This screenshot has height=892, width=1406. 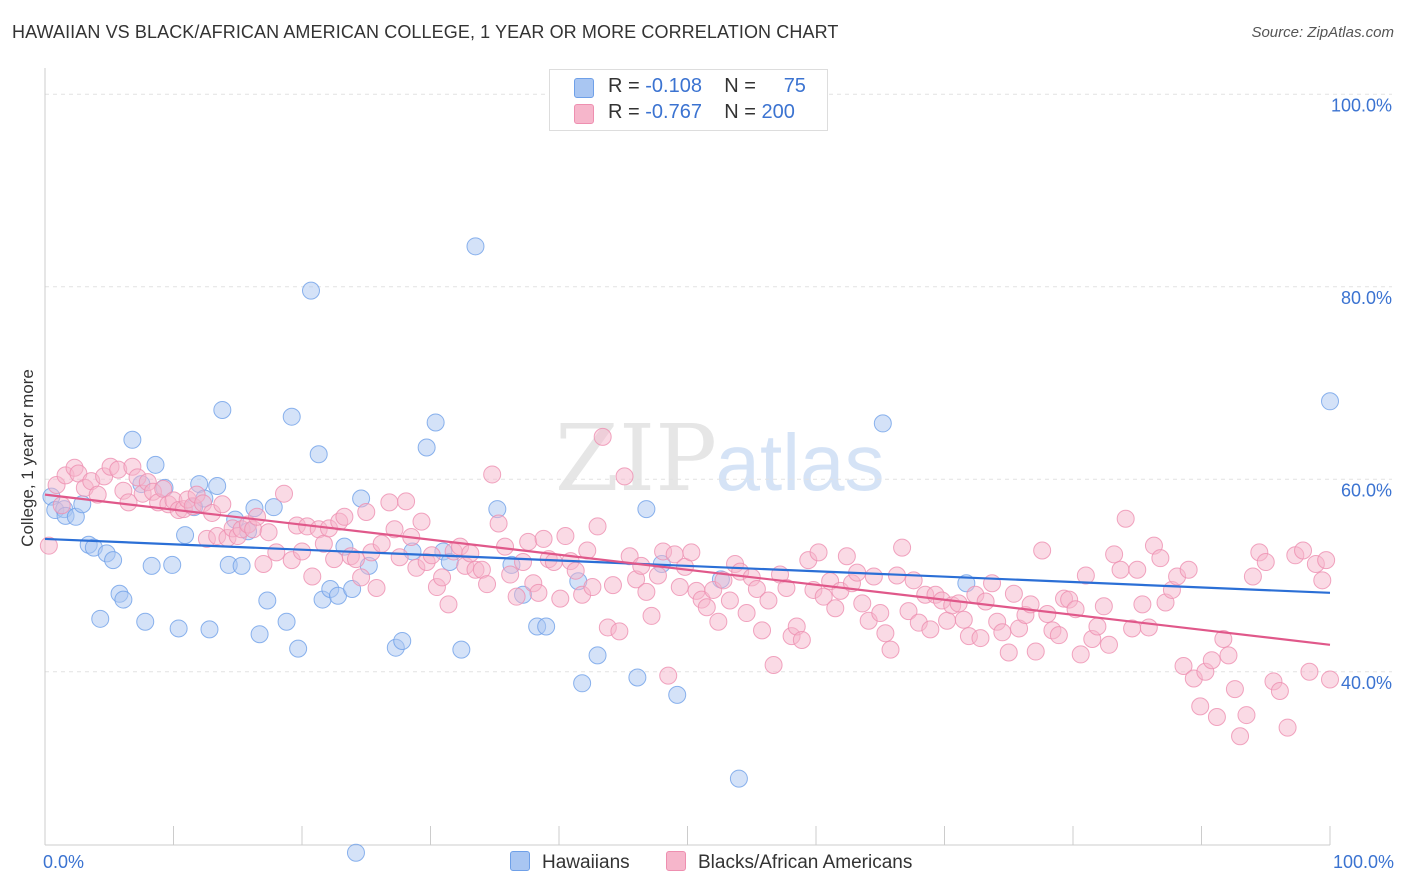 I want to click on bottom-legend-blacks: Blacks/African Americans, so click(x=789, y=862).